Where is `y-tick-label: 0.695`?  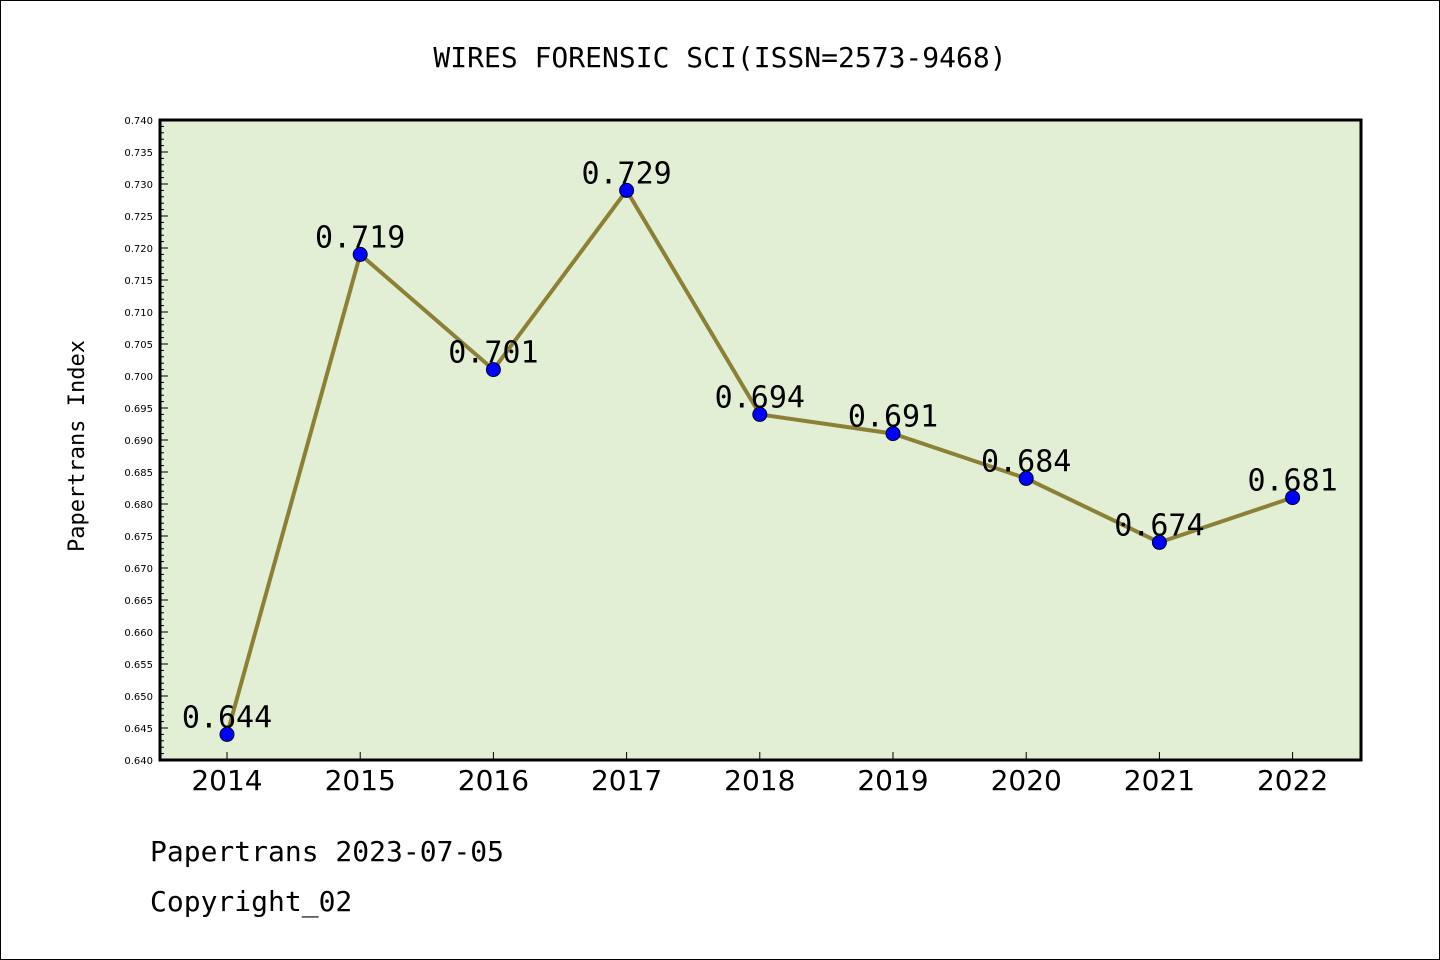 y-tick-label: 0.695 is located at coordinates (138, 409).